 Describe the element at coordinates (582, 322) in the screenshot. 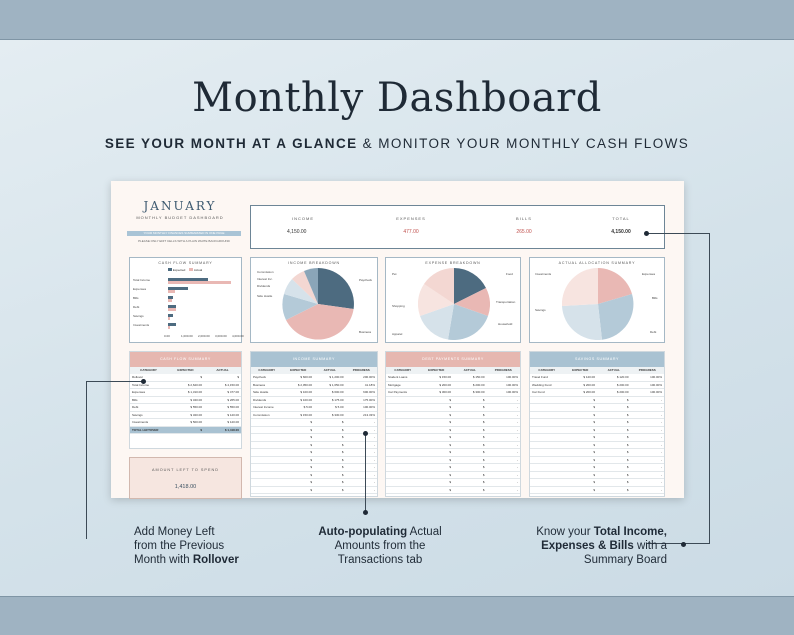

I see `allocation-slice-savings` at that location.